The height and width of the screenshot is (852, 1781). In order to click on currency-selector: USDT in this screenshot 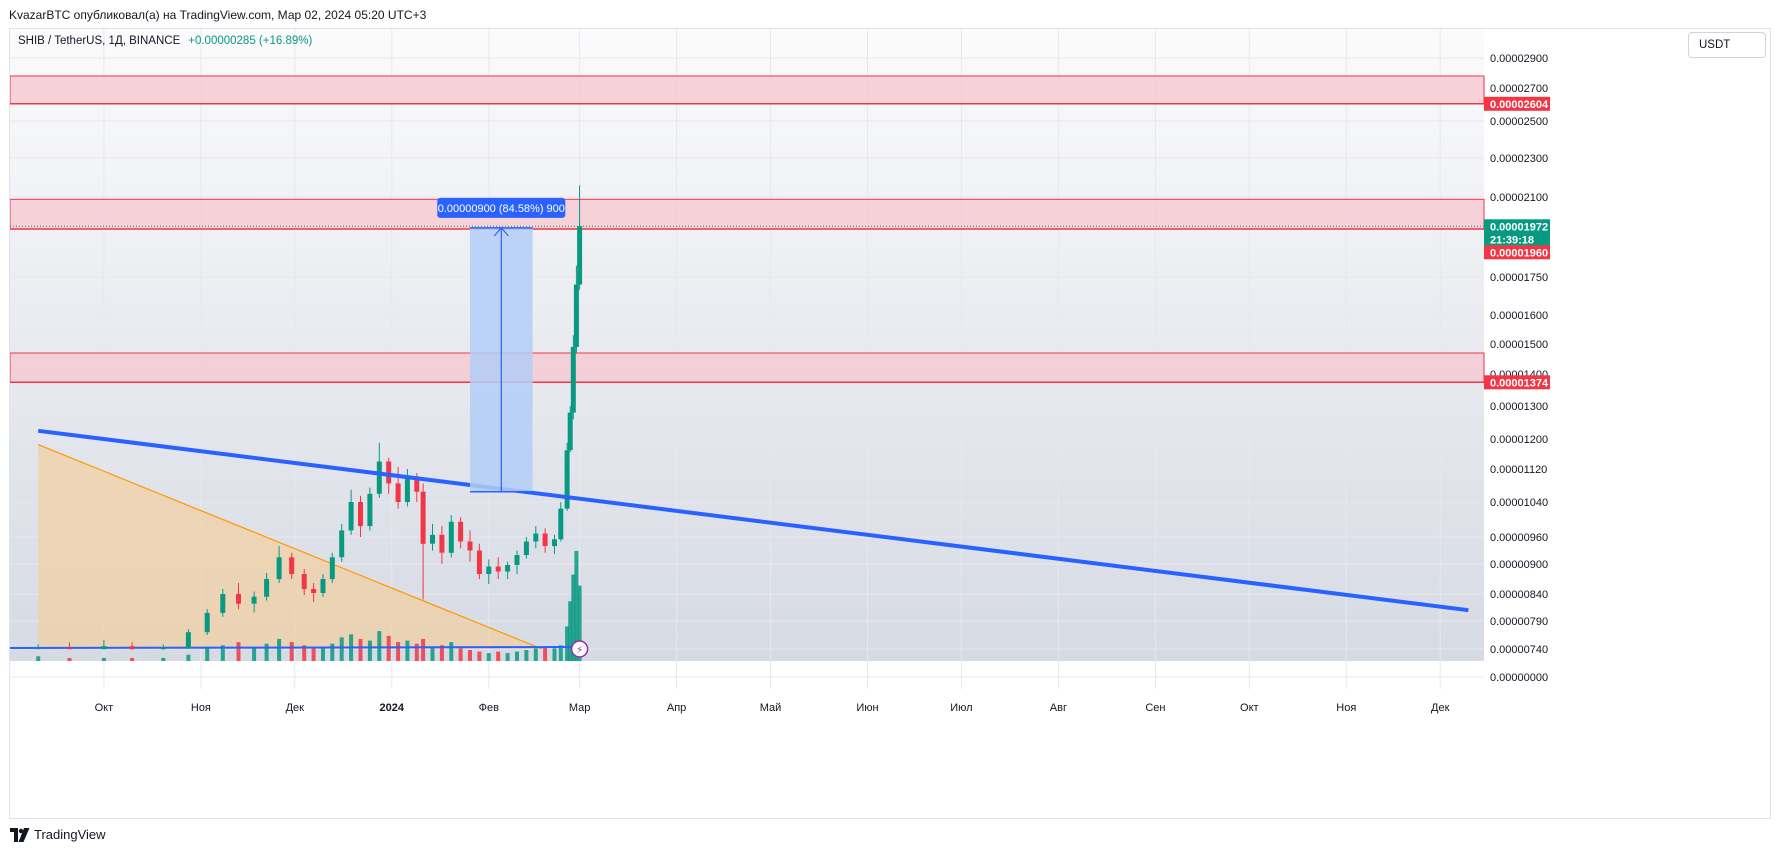, I will do `click(1727, 45)`.